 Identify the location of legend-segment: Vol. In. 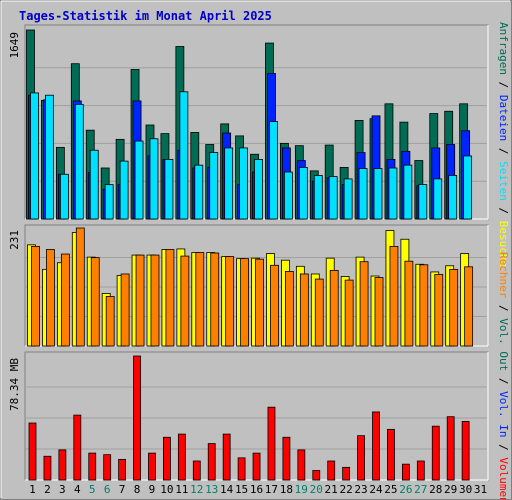
(503, 414).